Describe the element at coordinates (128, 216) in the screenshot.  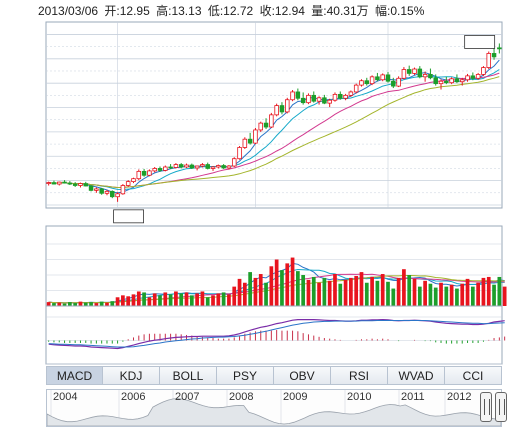
I see `annotation-box` at that location.